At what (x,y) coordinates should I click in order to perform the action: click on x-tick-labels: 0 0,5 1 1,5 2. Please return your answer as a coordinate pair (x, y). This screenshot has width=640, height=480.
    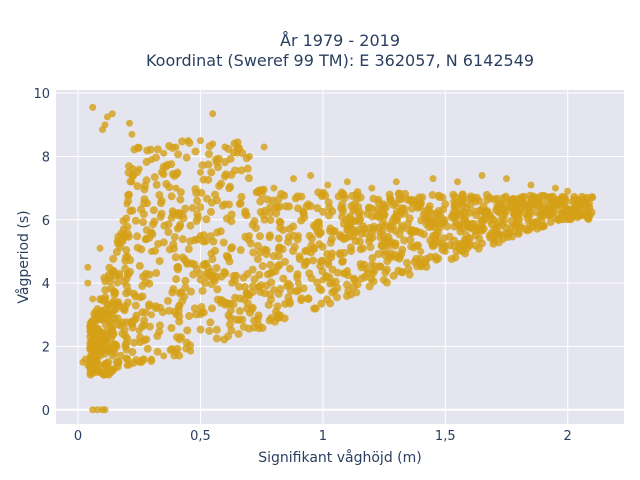
    Looking at the image, I should click on (323, 436).